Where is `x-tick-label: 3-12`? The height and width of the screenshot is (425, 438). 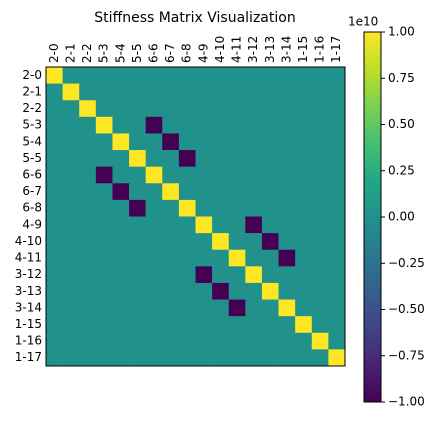 x-tick-label: 3-12 is located at coordinates (253, 49).